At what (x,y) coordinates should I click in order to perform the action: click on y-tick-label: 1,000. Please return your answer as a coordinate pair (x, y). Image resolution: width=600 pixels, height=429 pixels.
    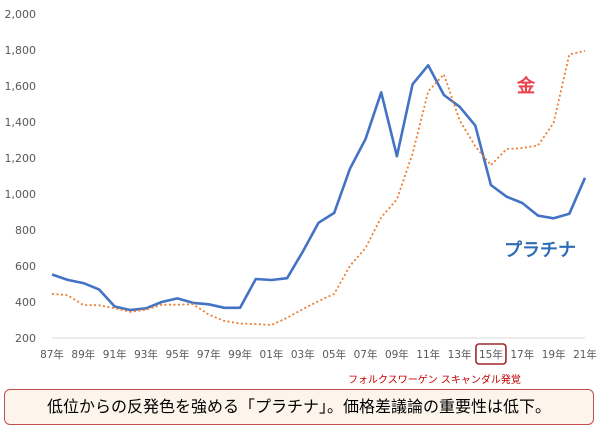
    Looking at the image, I should click on (21, 194).